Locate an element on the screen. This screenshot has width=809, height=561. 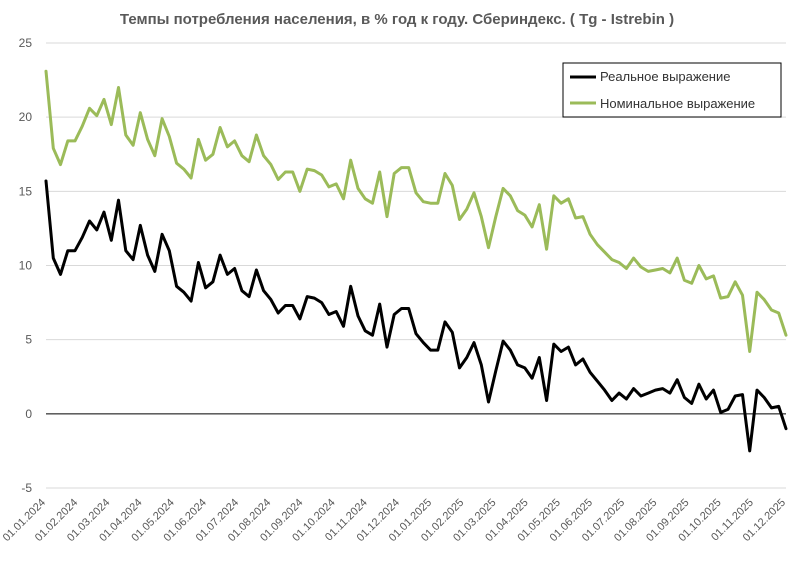
y-axis: -5 0 5 10 15 20 25 is located at coordinates (26, 265).